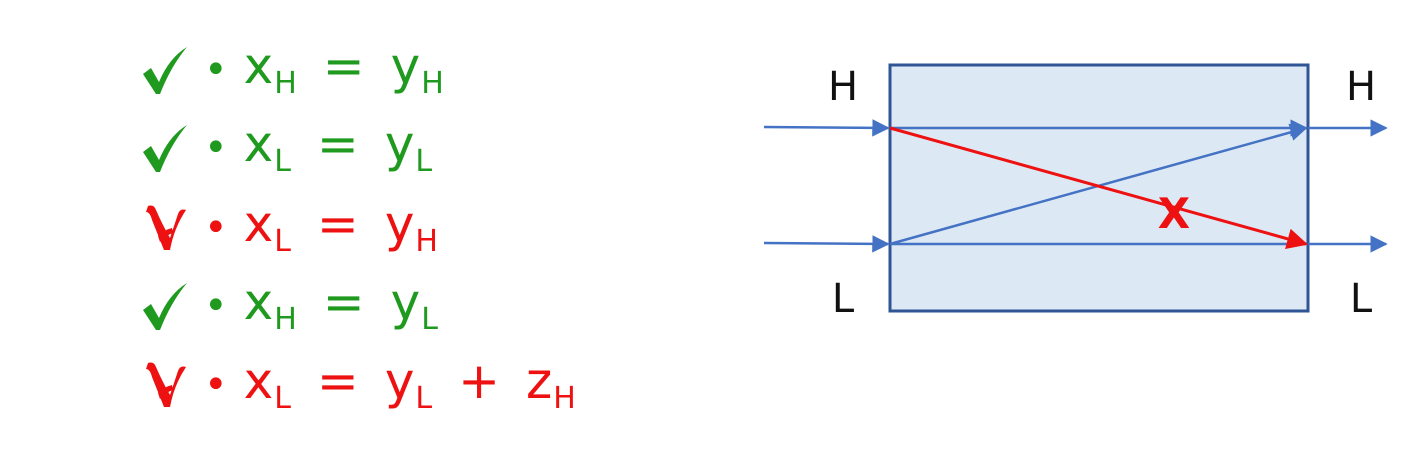  I want to click on rule-row: • xL = yH, so click(289, 228).